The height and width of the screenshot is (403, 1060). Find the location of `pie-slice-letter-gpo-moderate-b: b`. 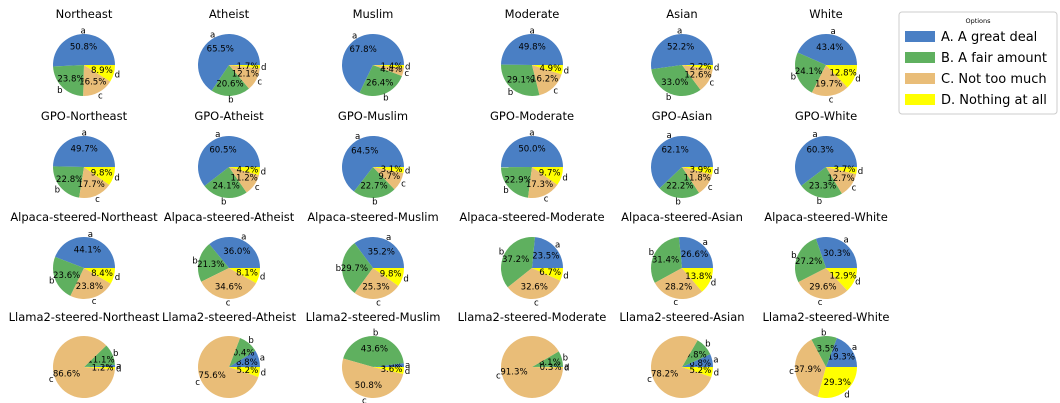

pie-slice-letter-gpo-moderate-b: b is located at coordinates (505, 191).